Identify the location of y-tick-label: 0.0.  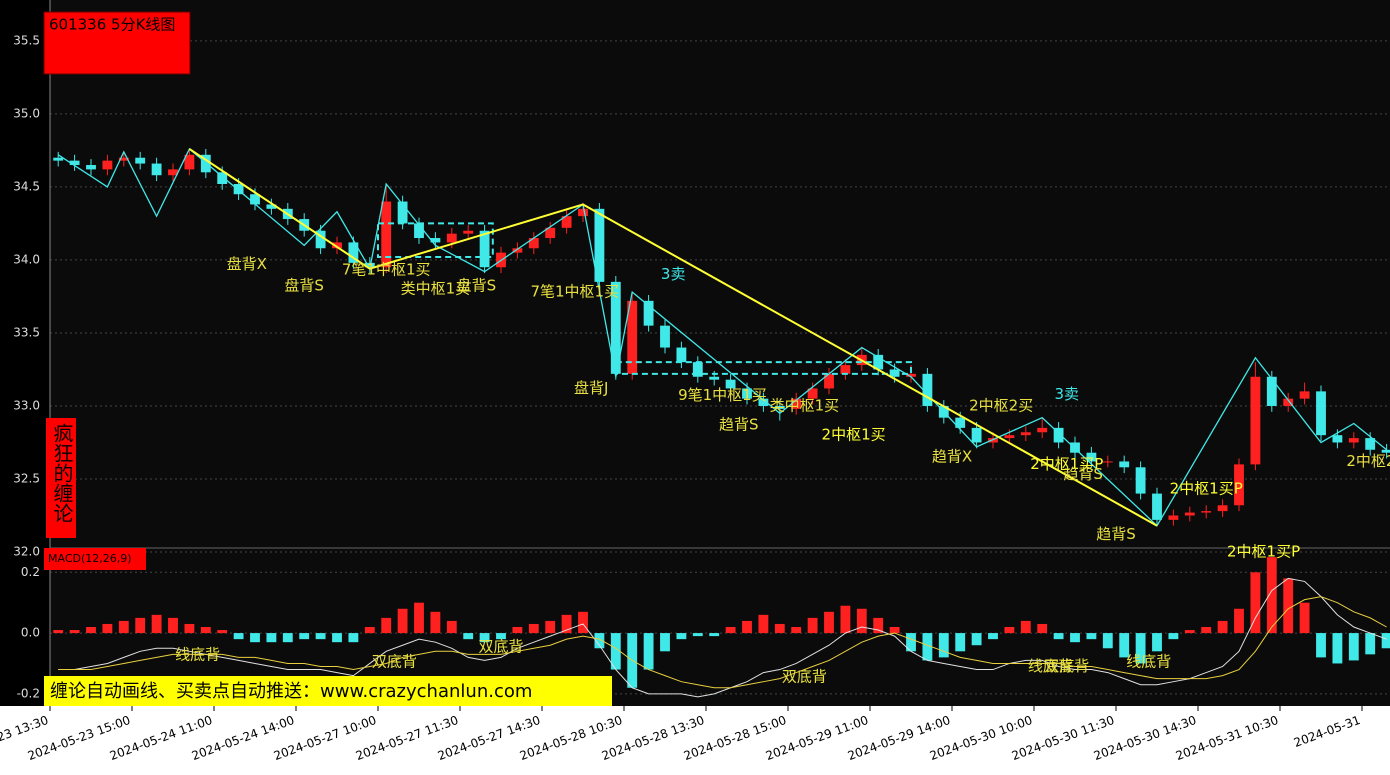
(30, 633).